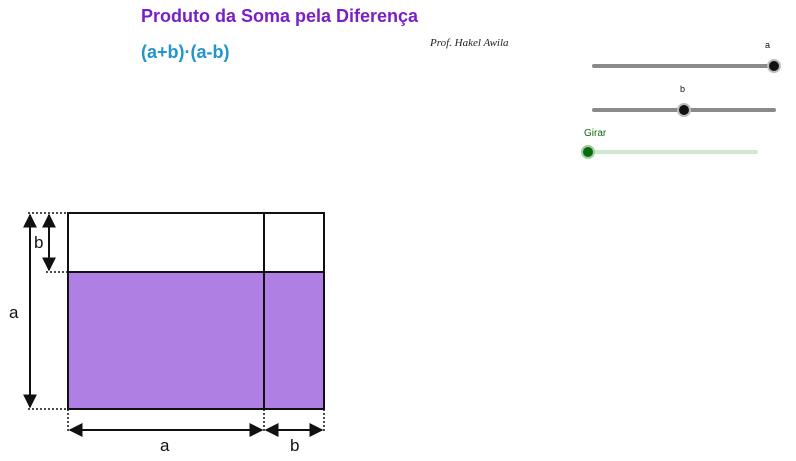 This screenshot has height=461, width=796. I want to click on slider-girar-label: Girar, so click(595, 133).